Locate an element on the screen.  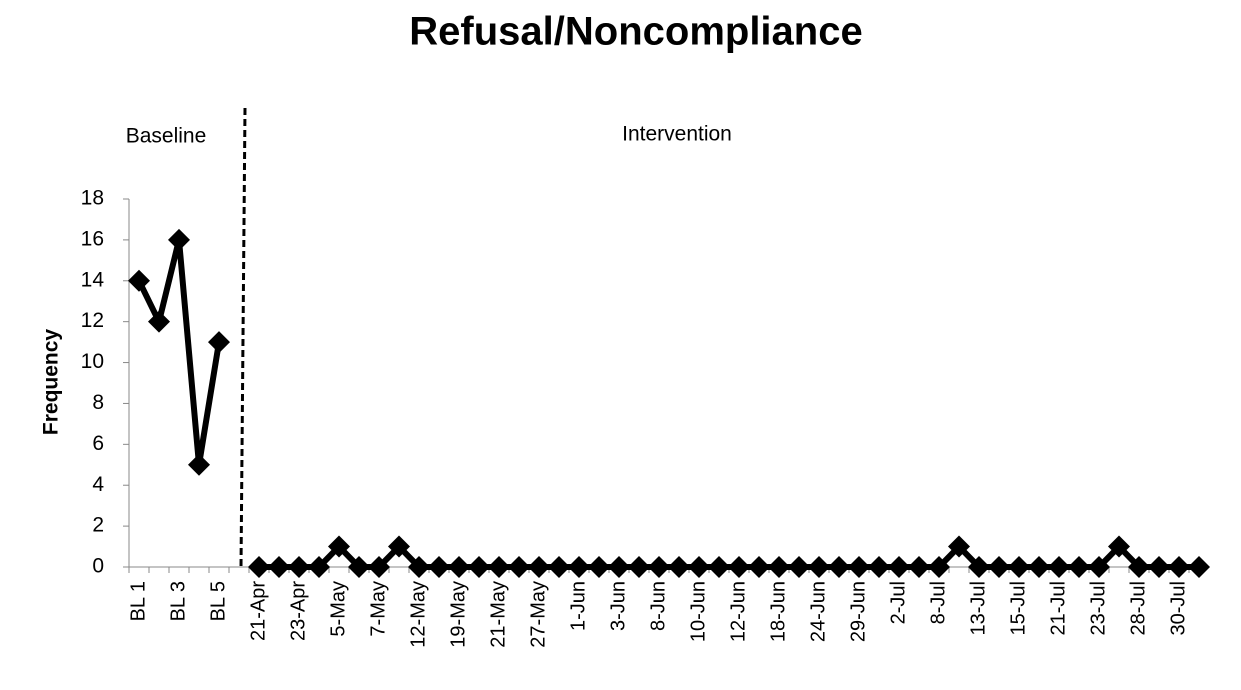
y-tick-label: 6 is located at coordinates (98, 443).